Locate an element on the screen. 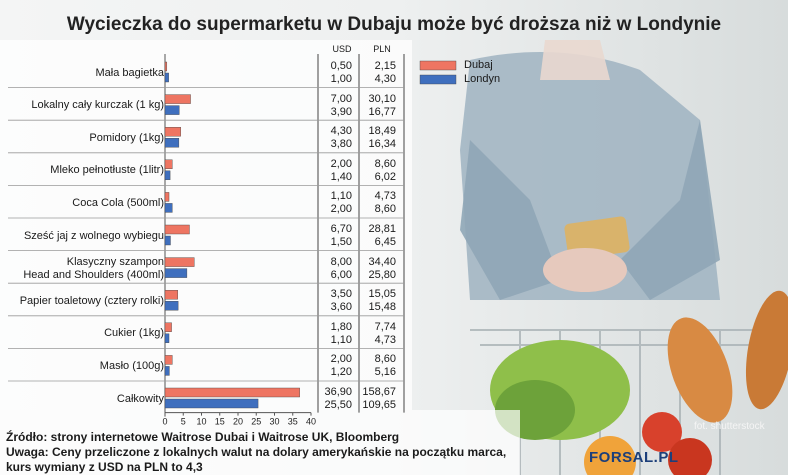 The image size is (788, 475). legend-swatch-london is located at coordinates (438, 79).